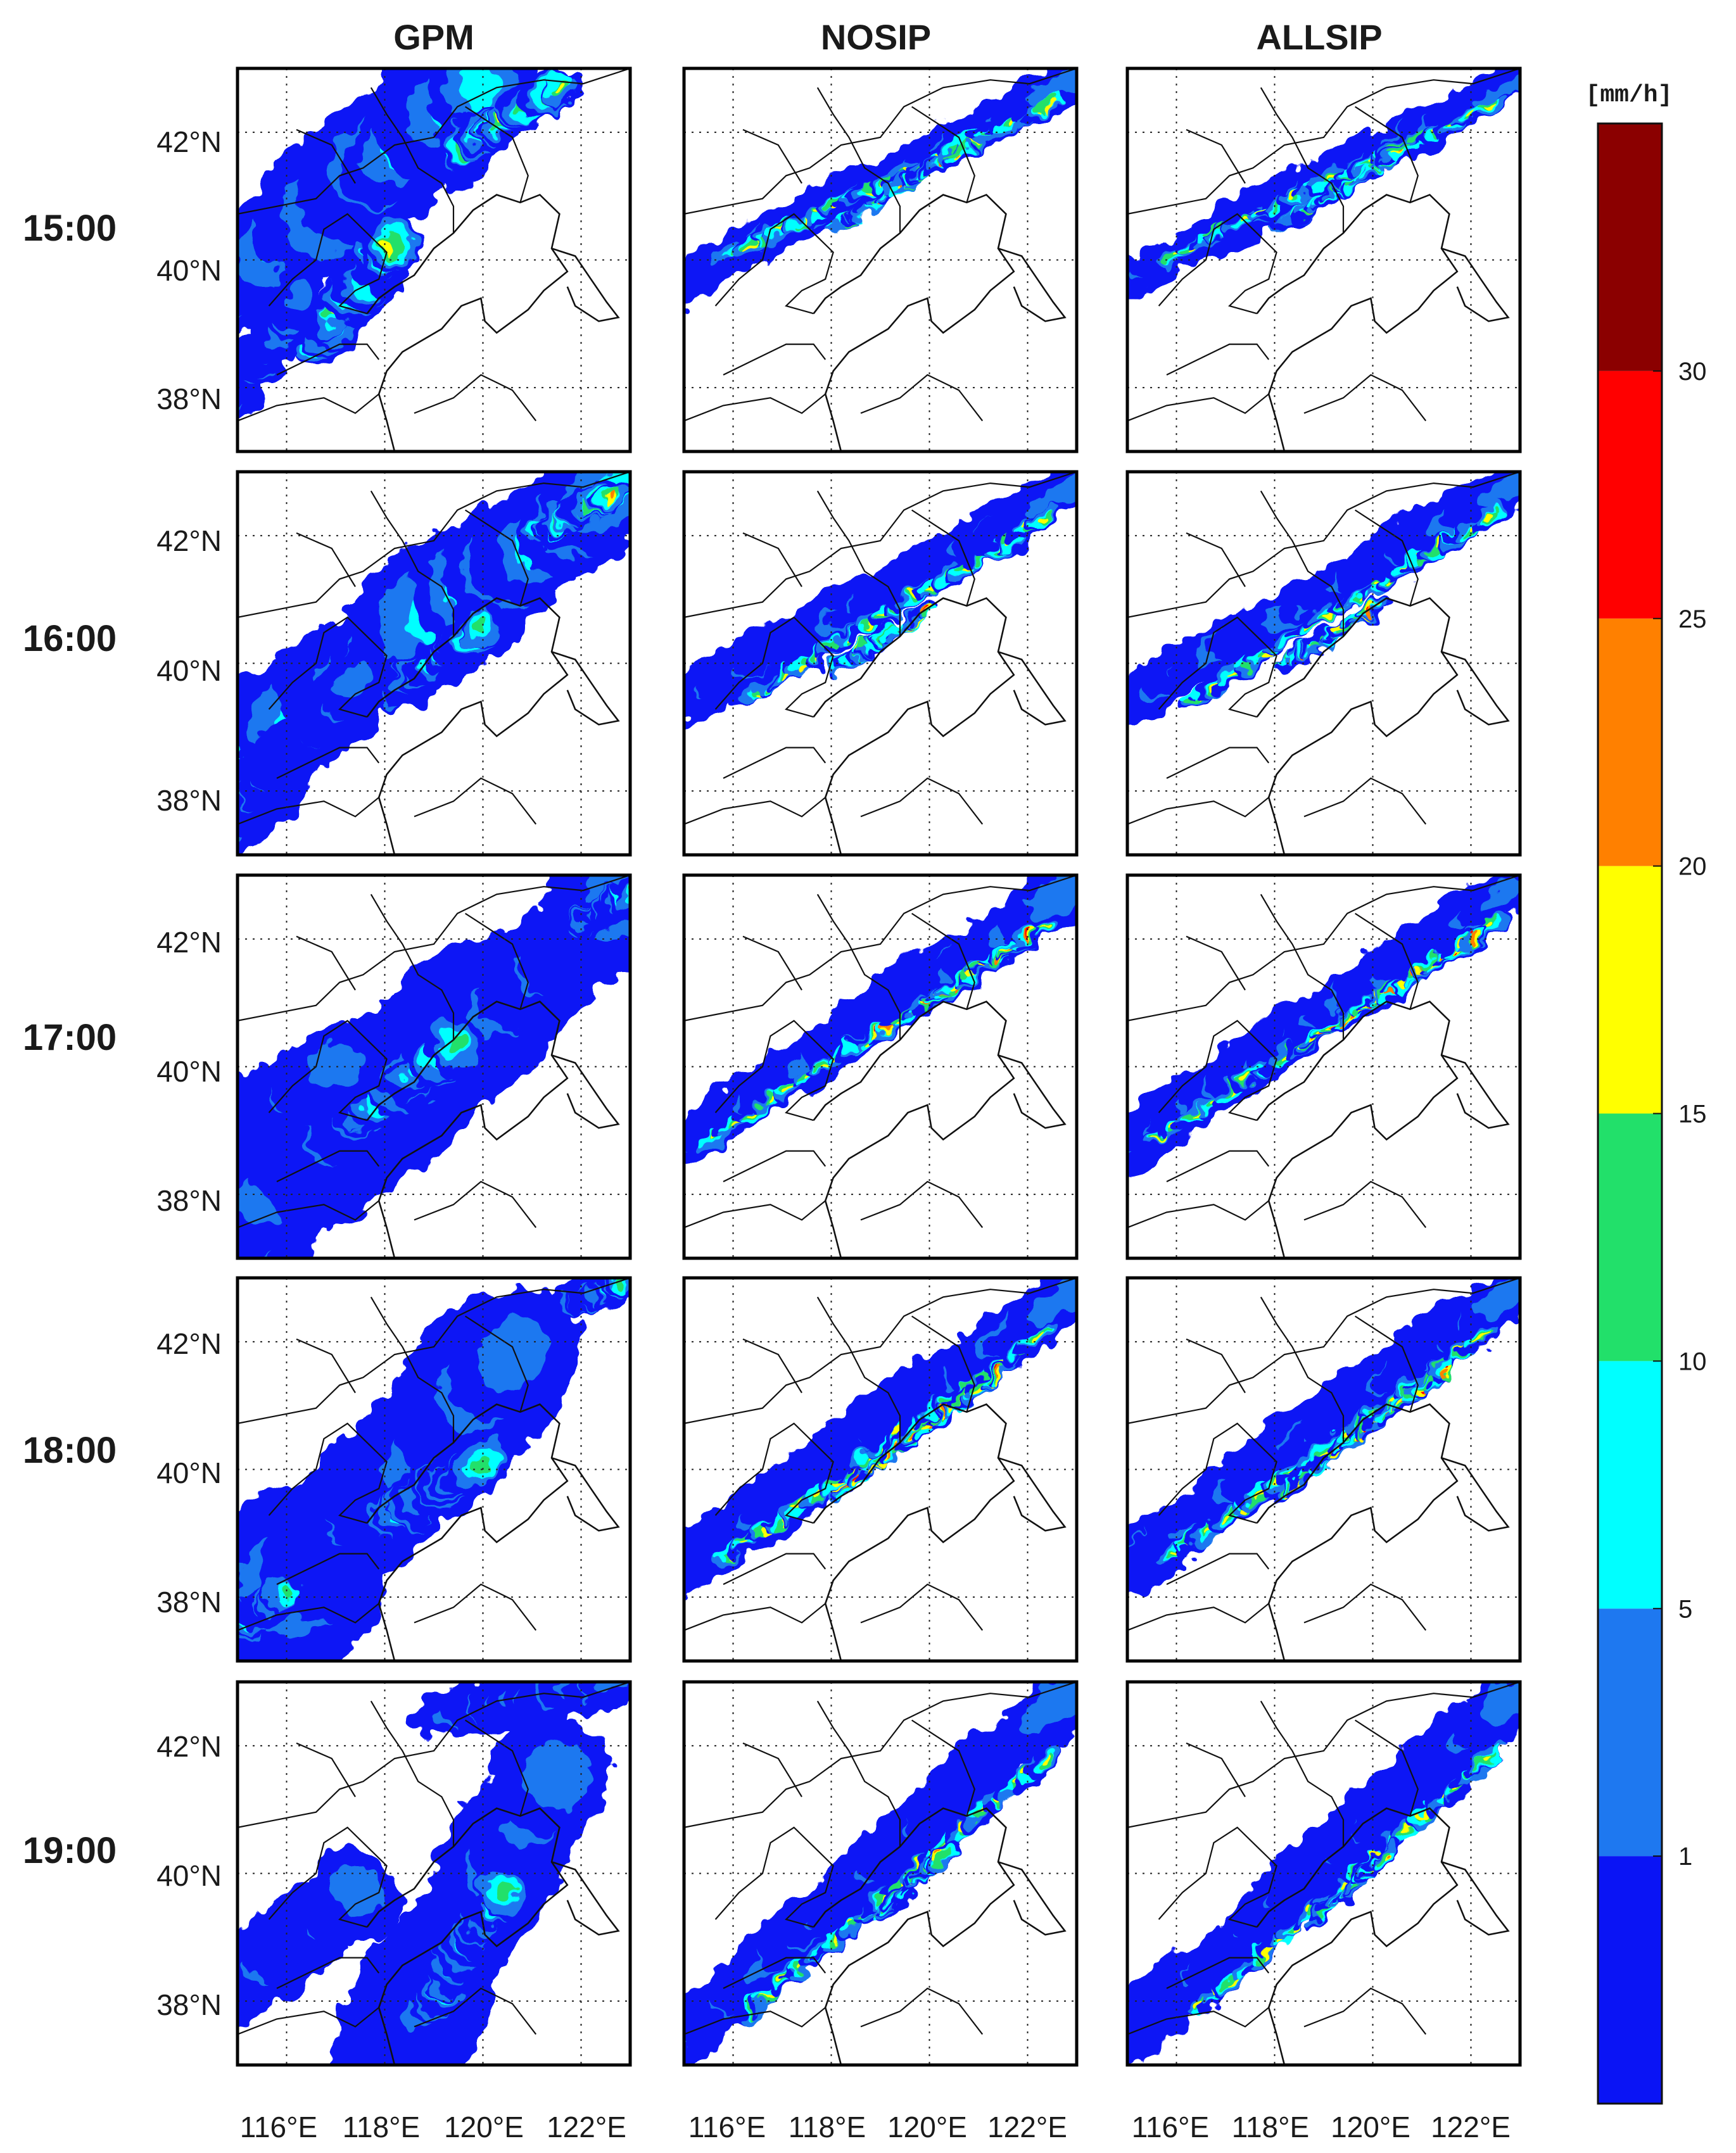 Image resolution: width=1736 pixels, height=2153 pixels. I want to click on map-panel-gpm-1900, so click(434, 1873).